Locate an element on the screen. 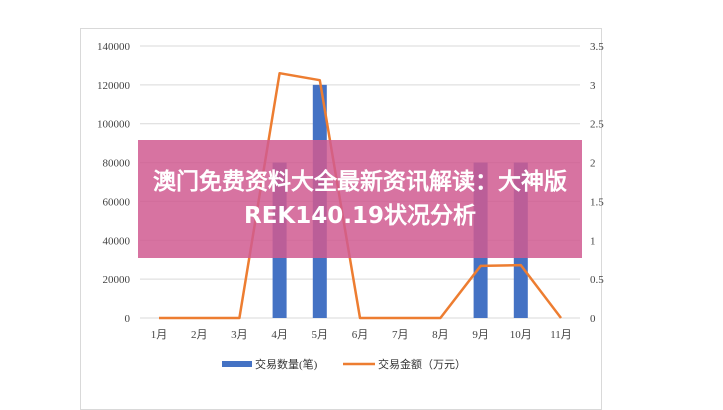 The width and height of the screenshot is (723, 410). y-right-tick-label: 2.5 is located at coordinates (597, 125).